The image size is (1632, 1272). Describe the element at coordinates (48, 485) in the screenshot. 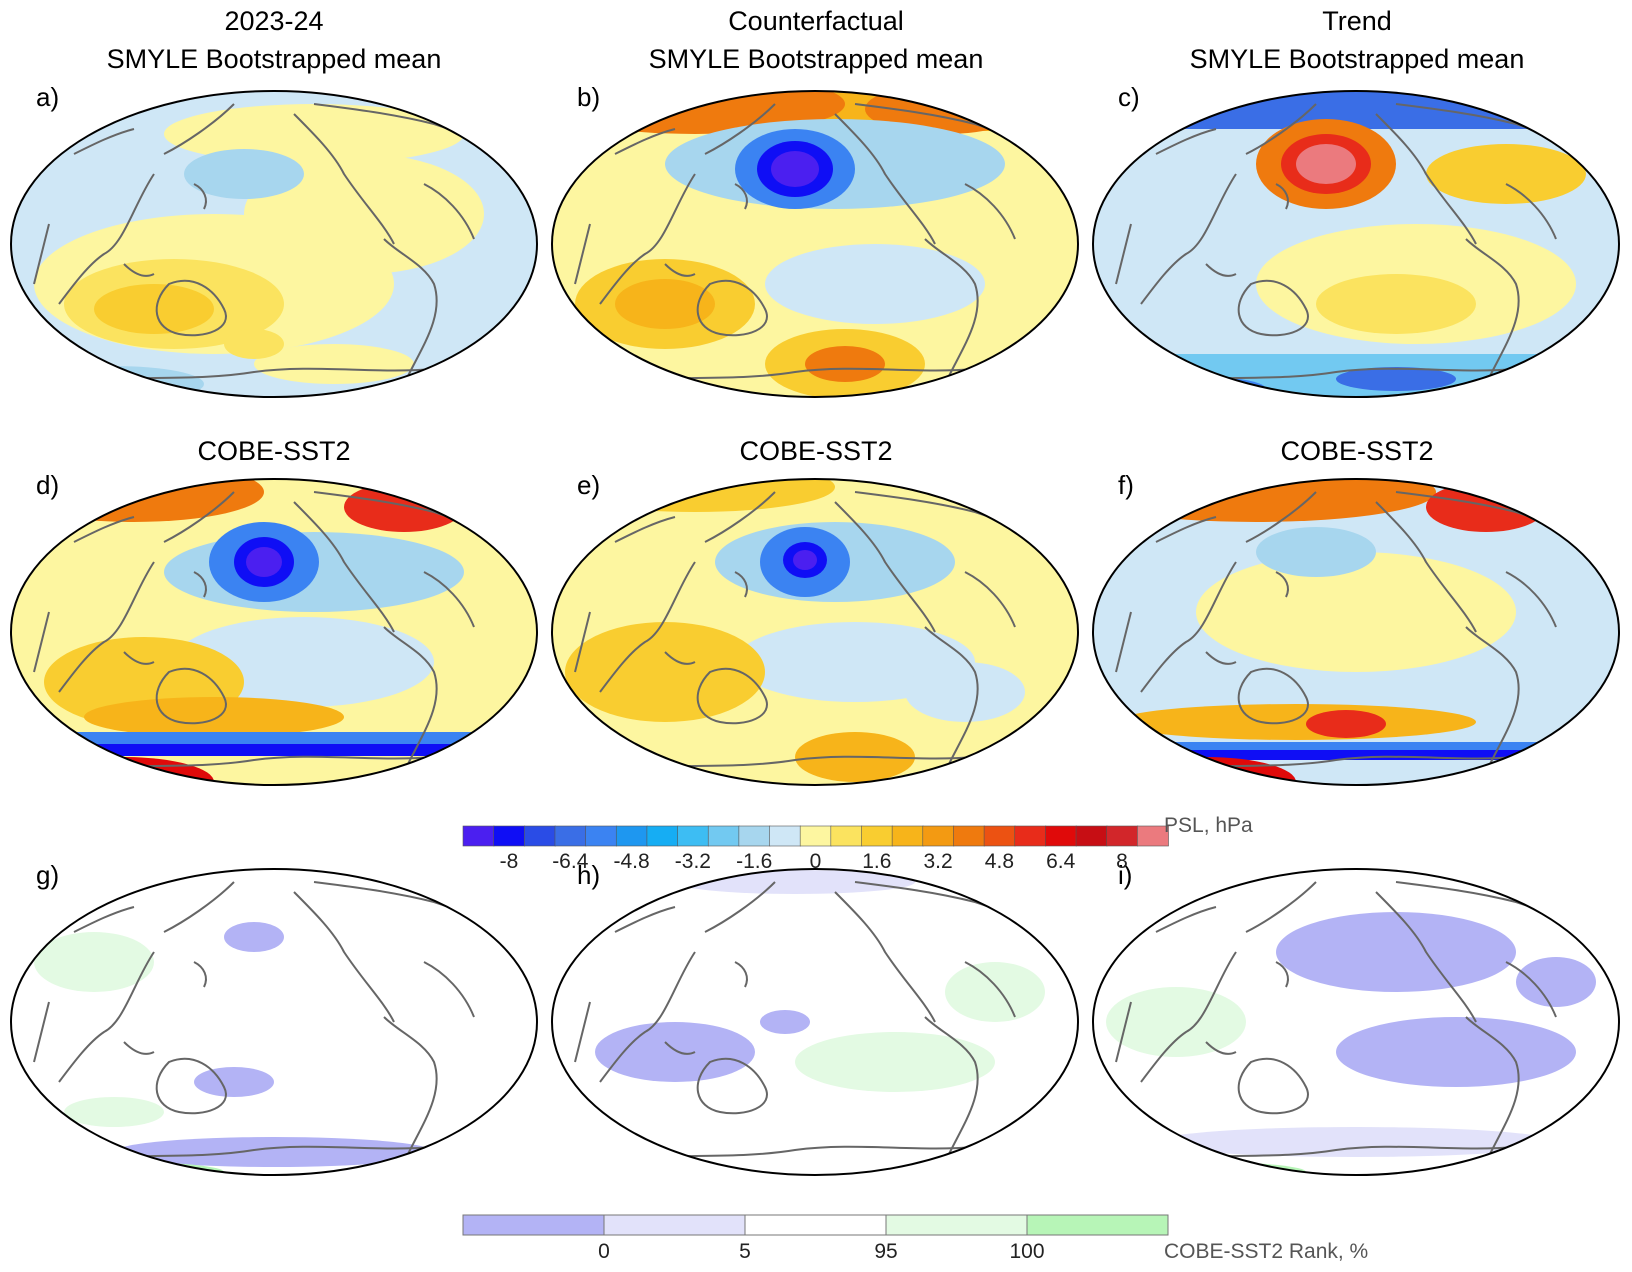

I see `panel-label-d: d)` at that location.